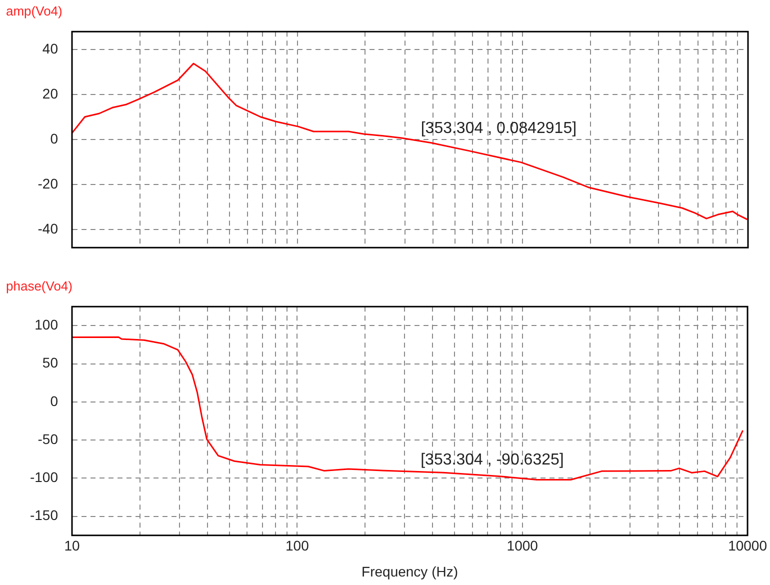 Image resolution: width=770 pixels, height=585 pixels. What do you see at coordinates (48, 228) in the screenshot?
I see `y-tick-label: -40` at bounding box center [48, 228].